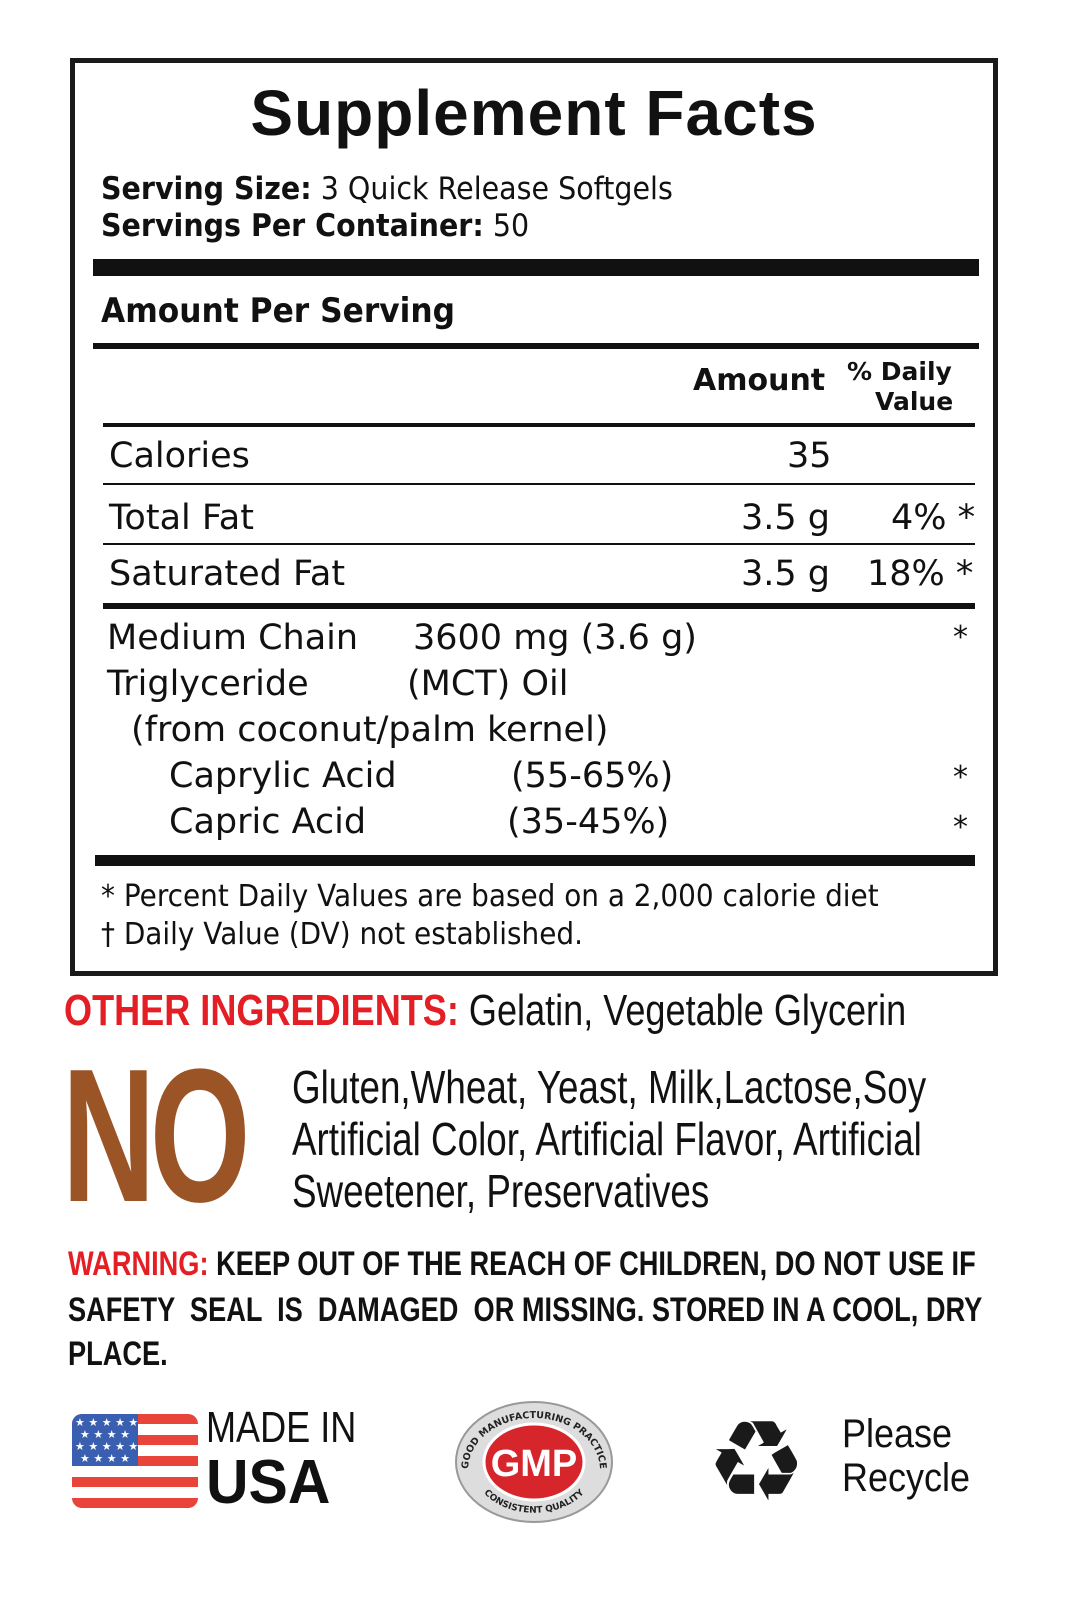  Describe the element at coordinates (609, 1087) in the screenshot. I see `free-from-line: Gluten,Wheat, Yeast, Milk,Lactose,Soy` at that location.